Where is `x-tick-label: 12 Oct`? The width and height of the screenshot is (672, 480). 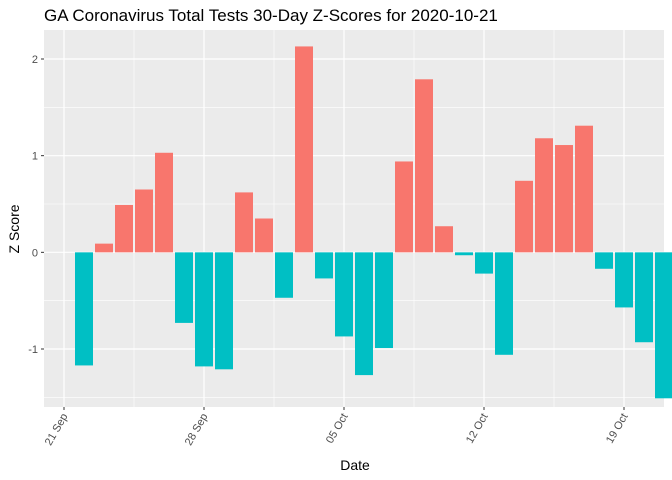 x-tick-label: 12 Oct is located at coordinates (477, 429).